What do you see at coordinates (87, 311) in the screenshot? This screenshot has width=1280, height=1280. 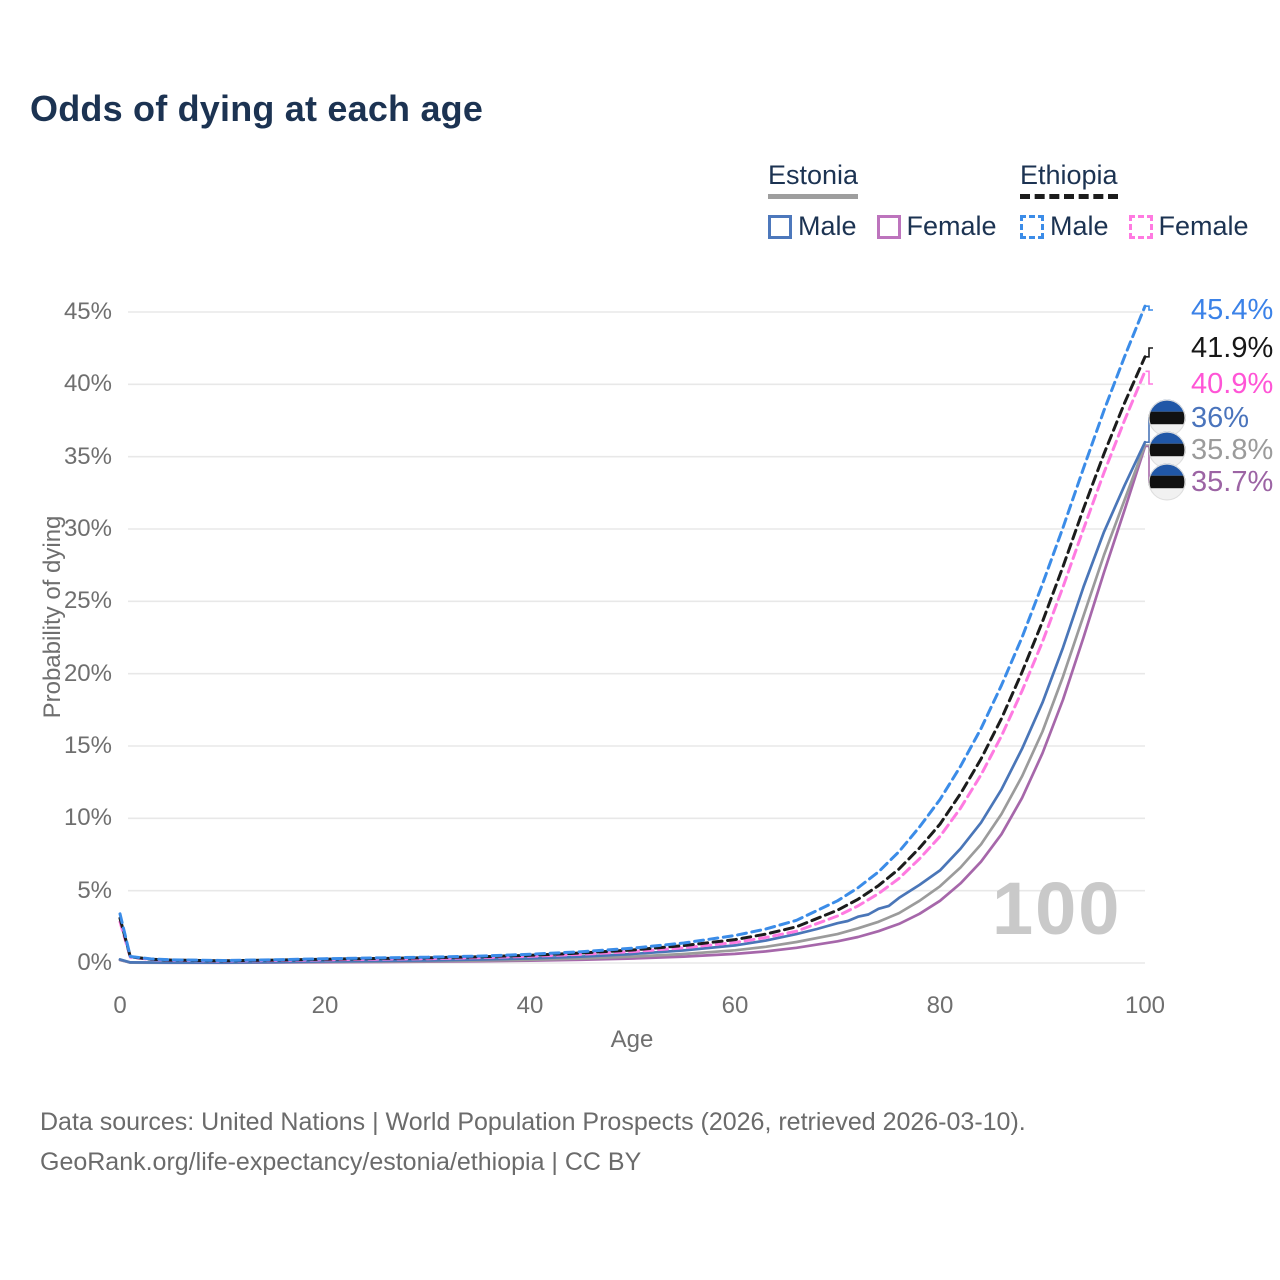 I see `y-tick-label: 45%` at bounding box center [87, 311].